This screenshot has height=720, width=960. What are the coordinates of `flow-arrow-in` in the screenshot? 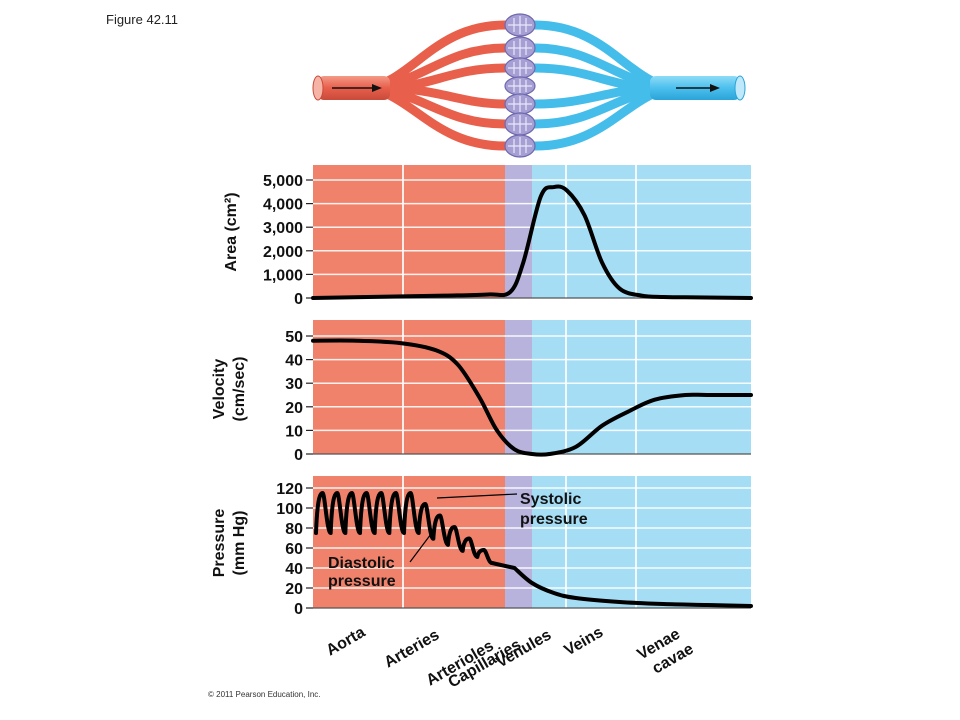 It's located at (357, 88).